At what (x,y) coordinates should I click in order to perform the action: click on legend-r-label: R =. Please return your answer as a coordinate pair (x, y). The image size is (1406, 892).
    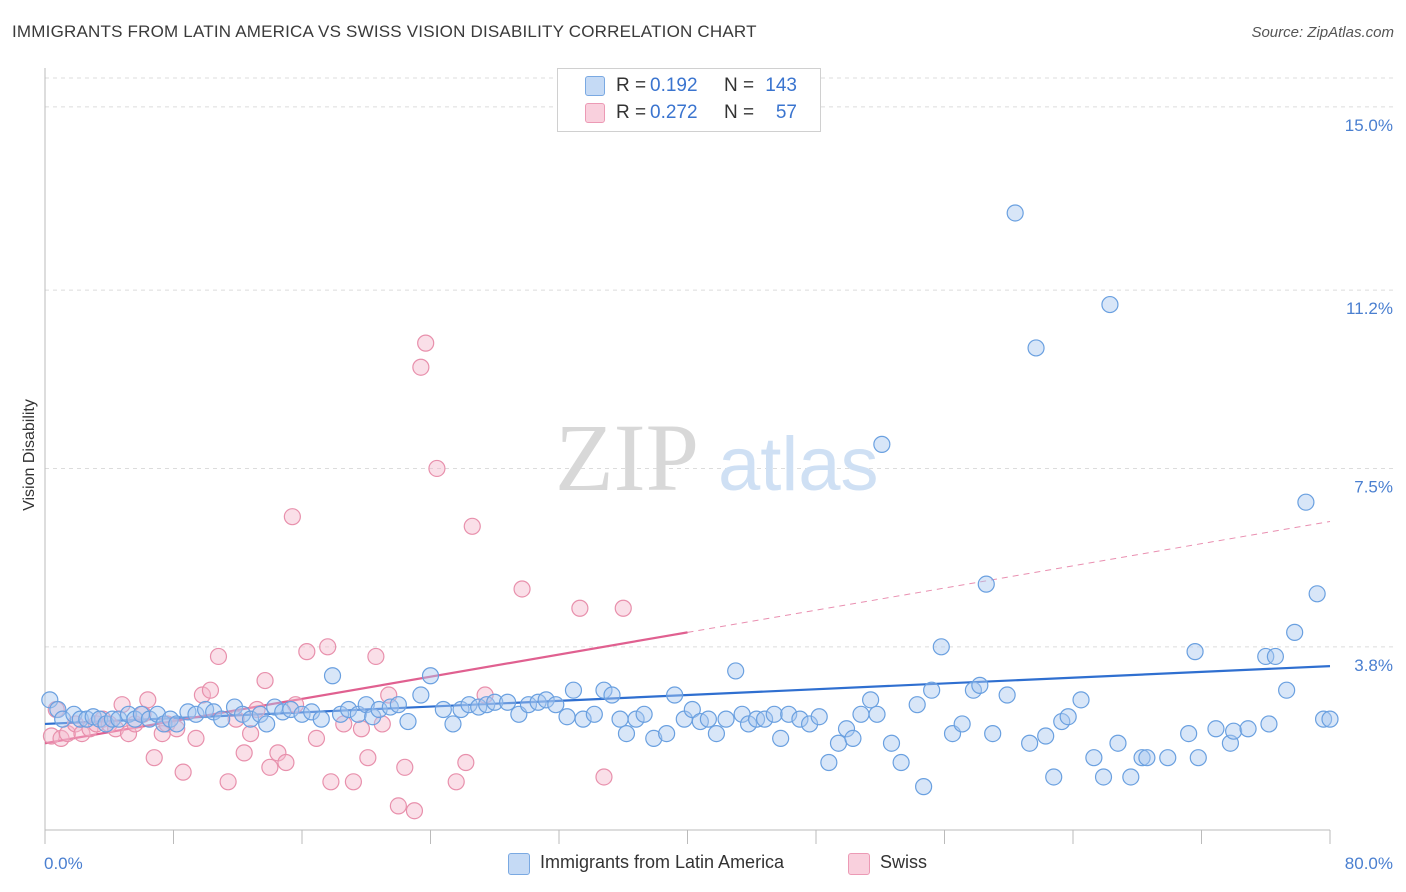
    Looking at the image, I should click on (631, 85).